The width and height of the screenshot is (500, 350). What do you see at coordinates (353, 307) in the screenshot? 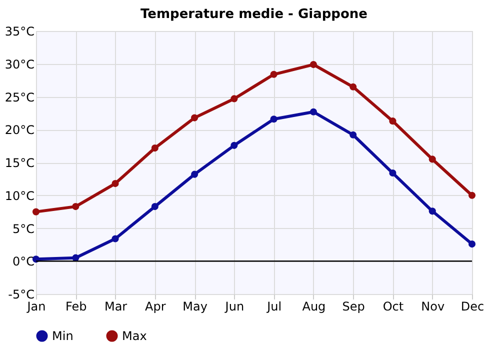
I see `x-tick-label: Sep` at bounding box center [353, 307].